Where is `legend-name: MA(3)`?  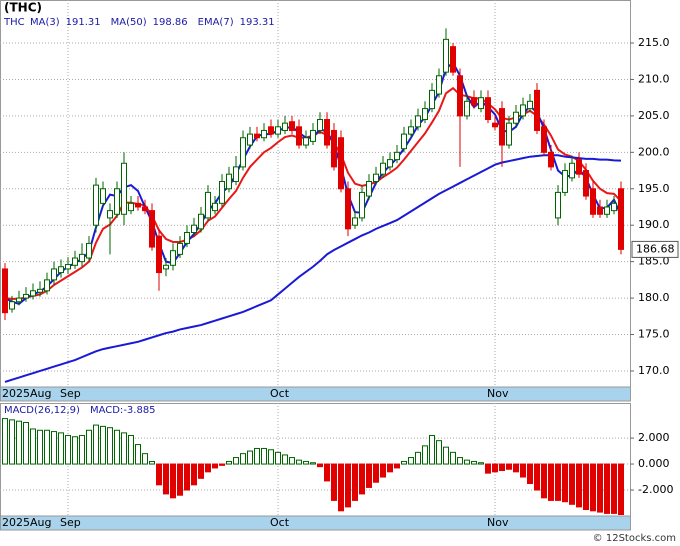 legend-name: MA(3) is located at coordinates (45, 22).